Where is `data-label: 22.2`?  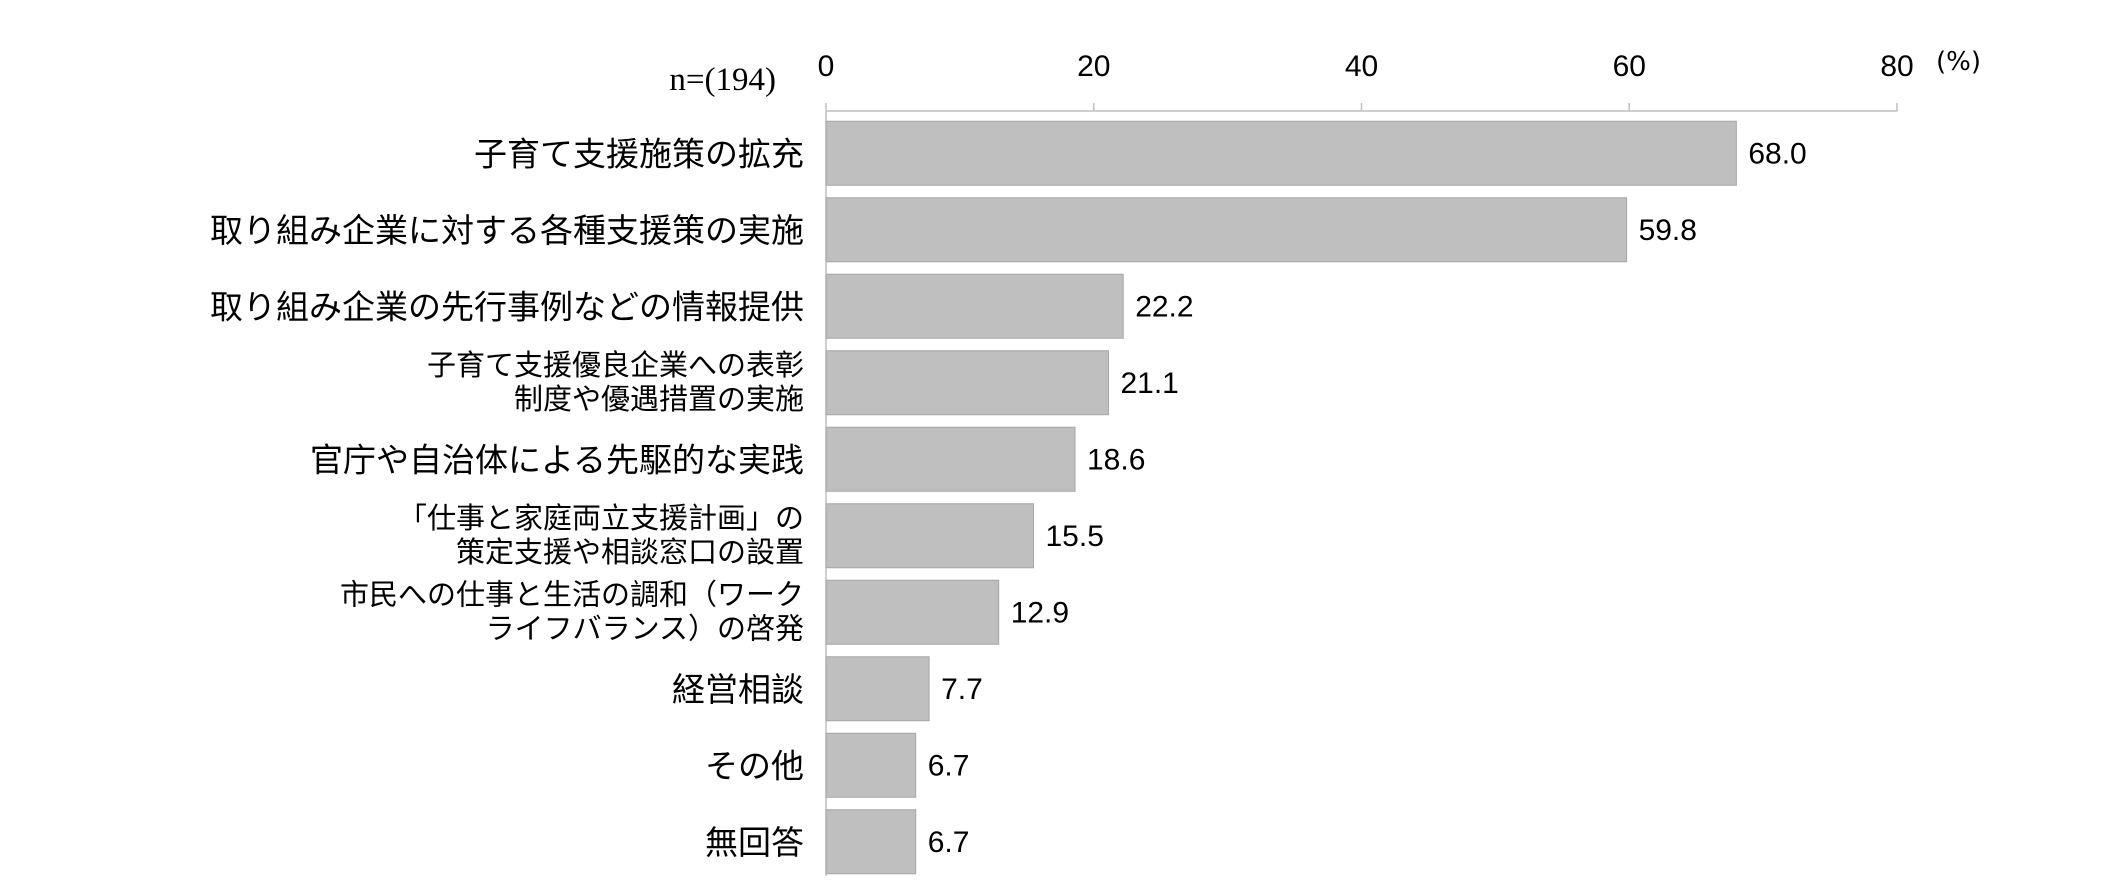
data-label: 22.2 is located at coordinates (1164, 306).